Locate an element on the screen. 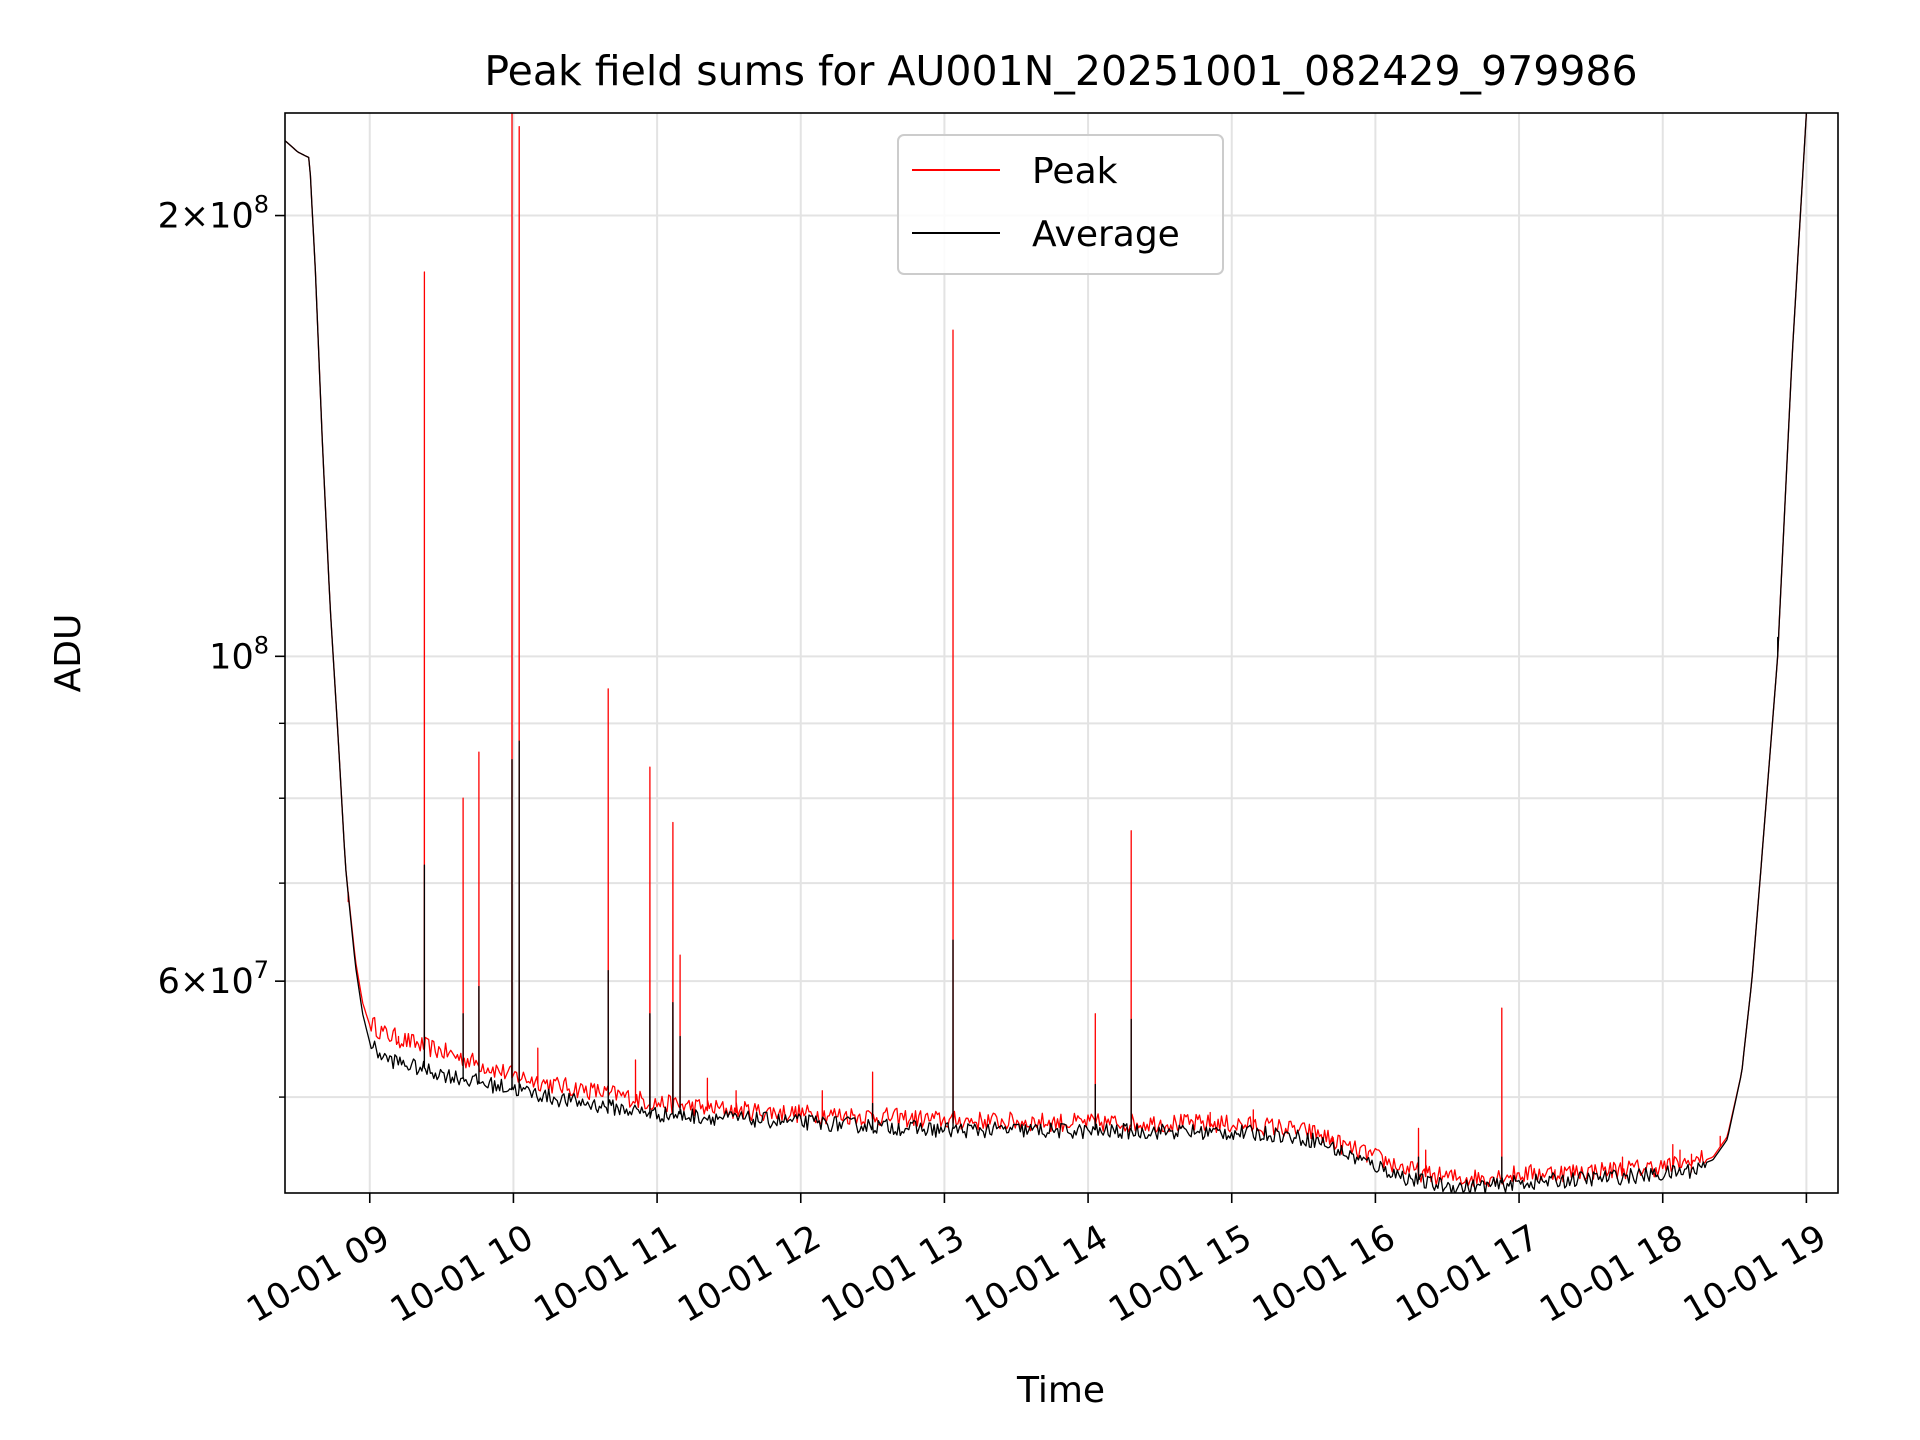 Image resolution: width=1920 pixels, height=1440 pixels. y-axis-label: ADU is located at coordinates (68, 653).